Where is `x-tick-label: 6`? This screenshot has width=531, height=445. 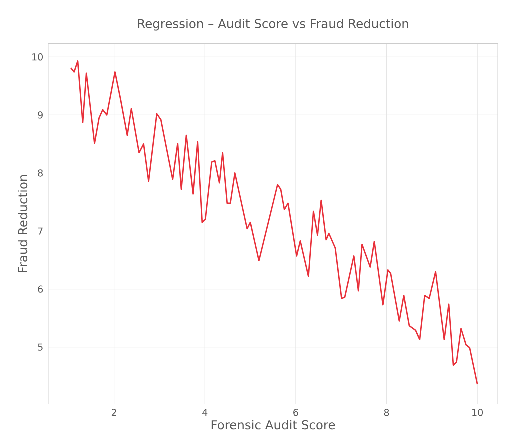
x-tick-label: 6 is located at coordinates (296, 412).